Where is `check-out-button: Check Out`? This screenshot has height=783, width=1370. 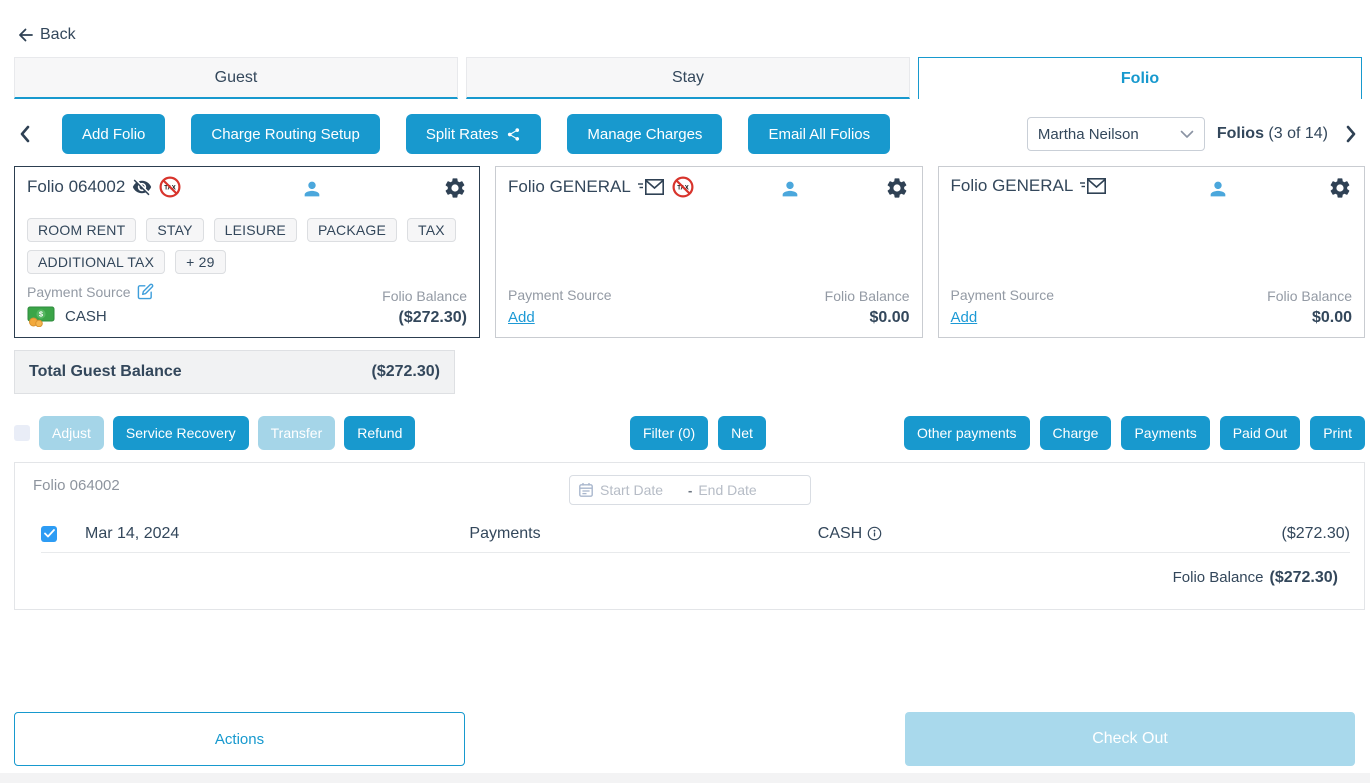 check-out-button: Check Out is located at coordinates (1130, 739).